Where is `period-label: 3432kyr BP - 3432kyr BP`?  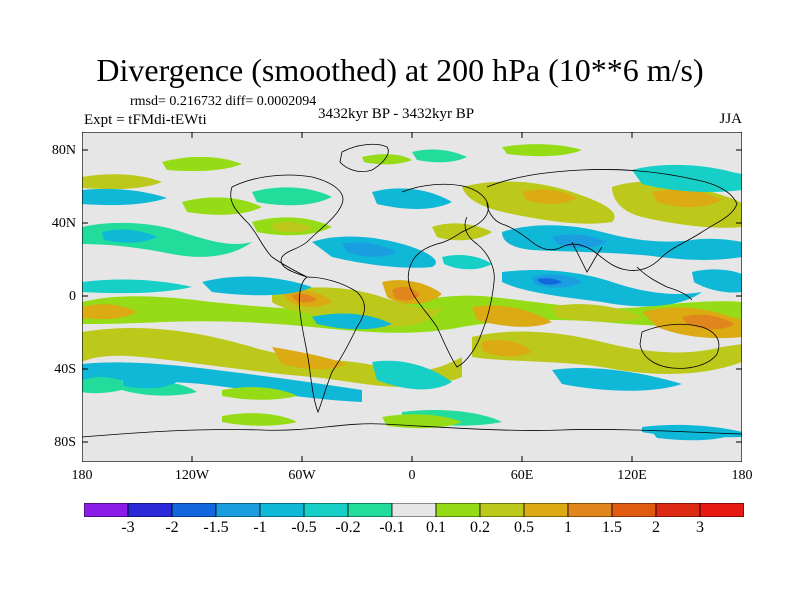
period-label: 3432kyr BP - 3432kyr BP is located at coordinates (396, 114).